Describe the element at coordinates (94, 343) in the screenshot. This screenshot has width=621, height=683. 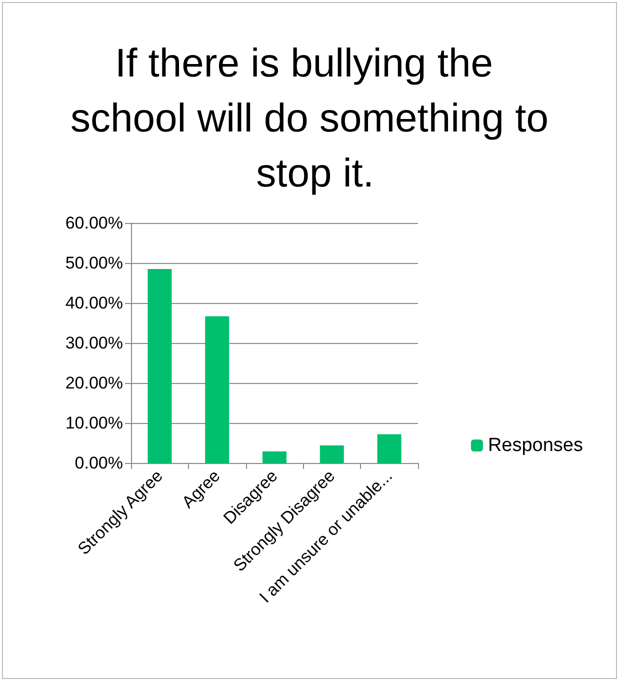
I see `y-tick-label: 30.00%` at that location.